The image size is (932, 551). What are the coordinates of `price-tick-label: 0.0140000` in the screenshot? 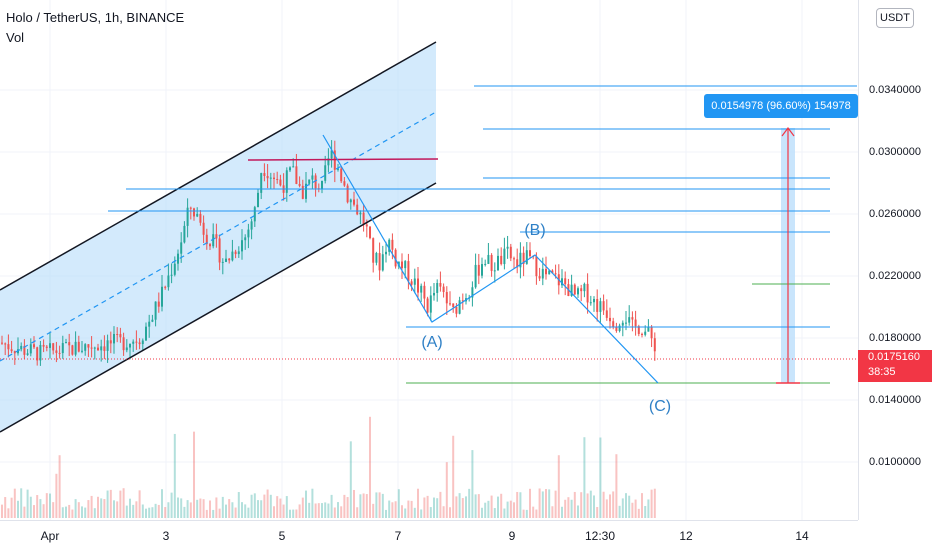 It's located at (895, 400).